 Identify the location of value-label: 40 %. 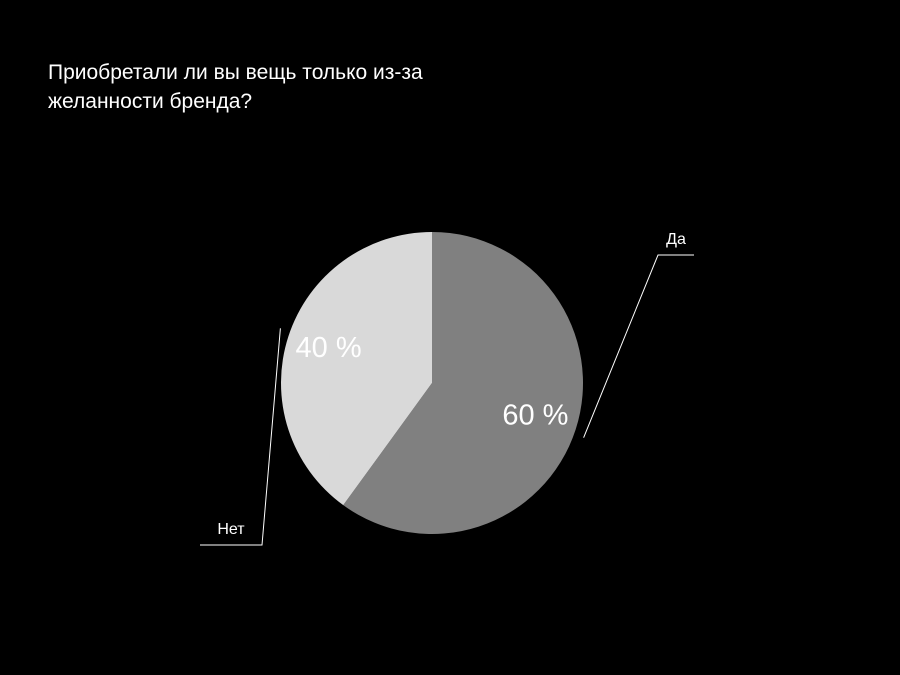
(329, 348).